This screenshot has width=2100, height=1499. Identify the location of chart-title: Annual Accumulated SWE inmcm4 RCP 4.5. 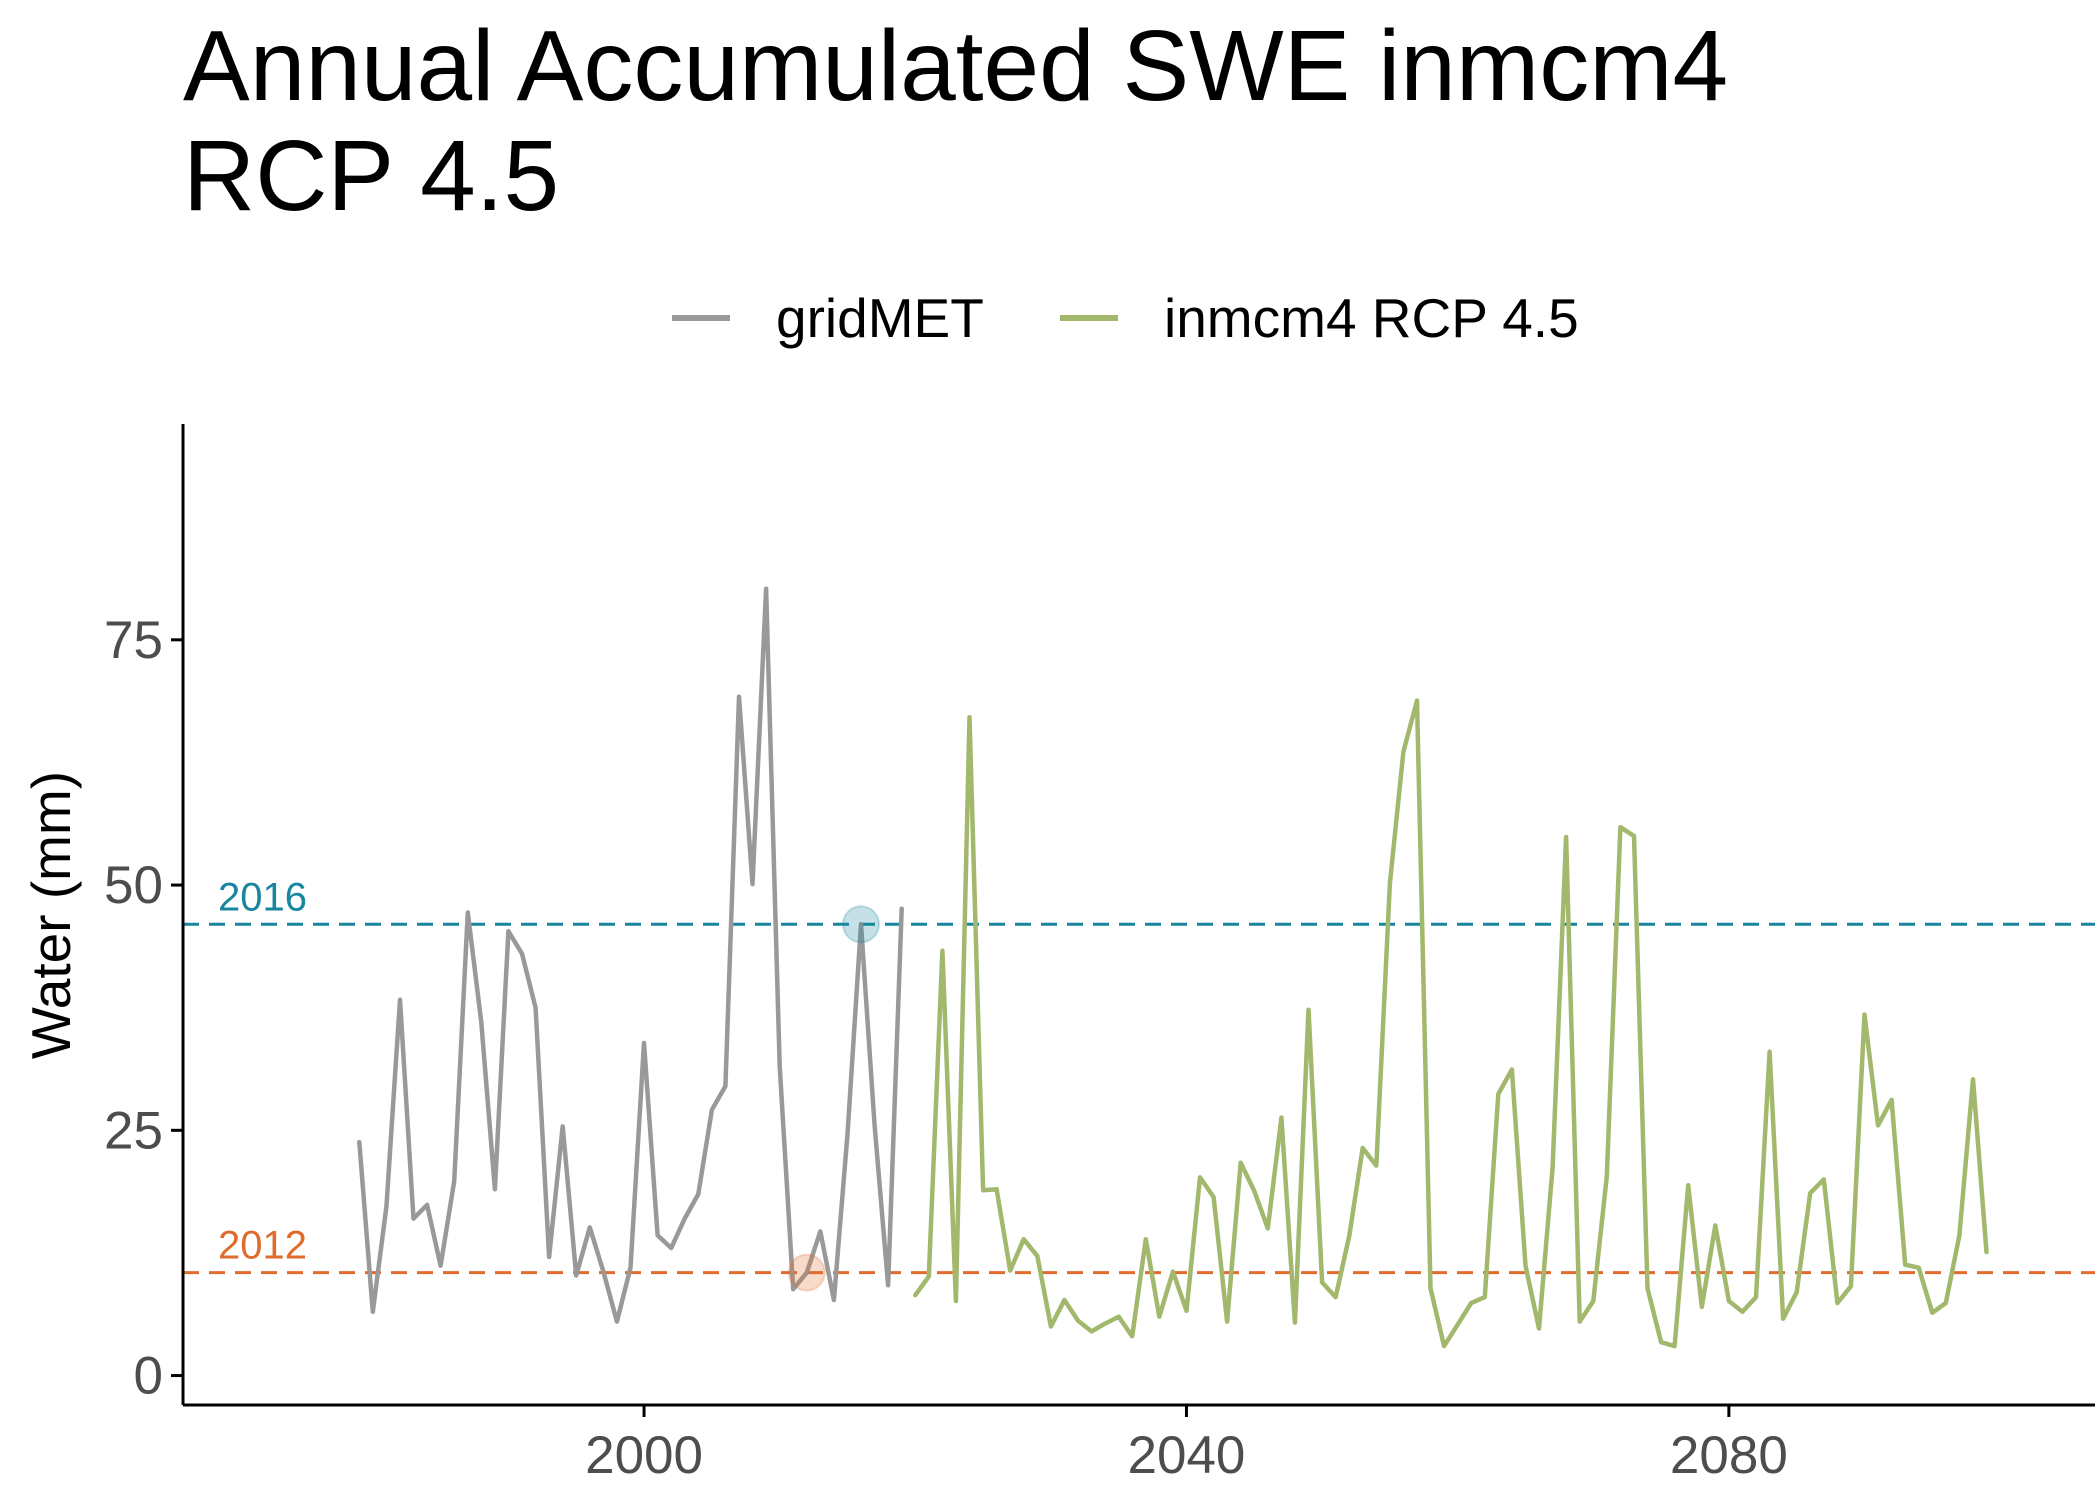
(955, 121).